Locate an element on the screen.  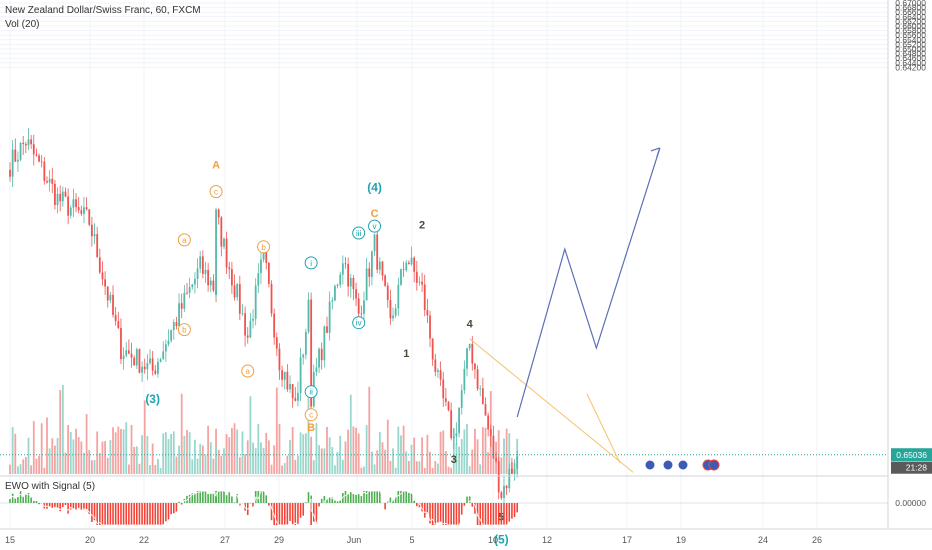
wave-label: C is located at coordinates (375, 214).